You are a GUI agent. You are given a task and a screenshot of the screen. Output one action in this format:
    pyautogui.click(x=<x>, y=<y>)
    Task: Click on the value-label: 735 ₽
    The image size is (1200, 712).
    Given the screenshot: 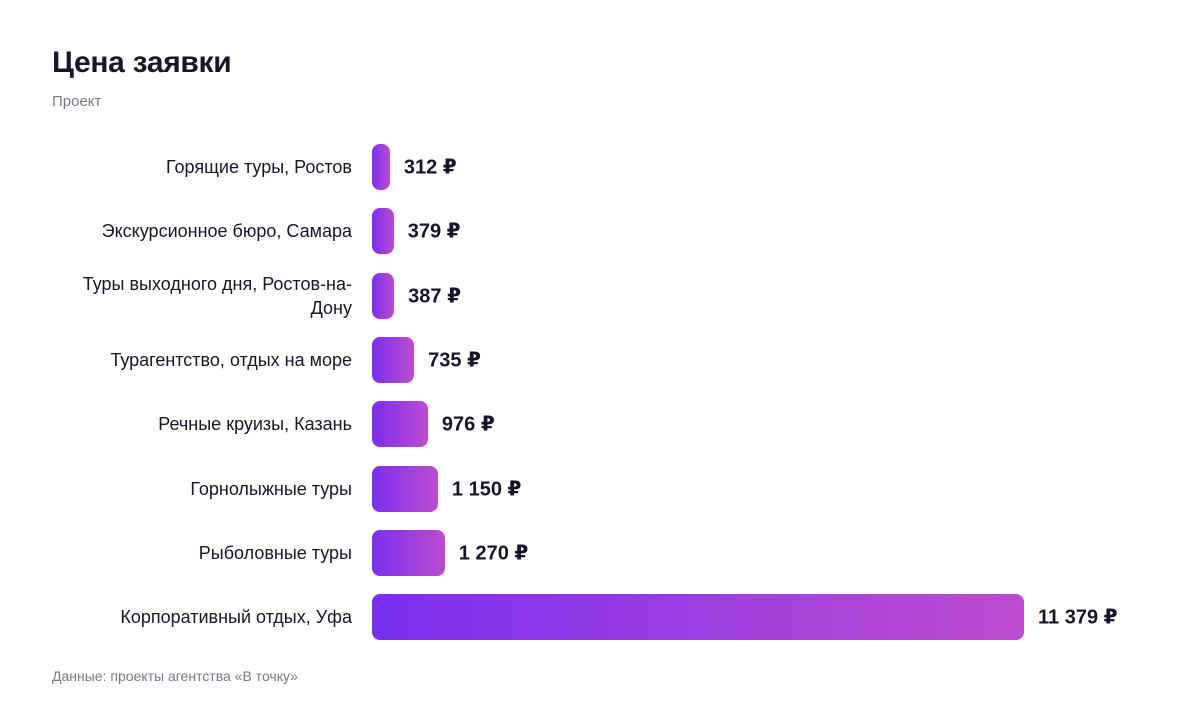 What is the action you would take?
    pyautogui.click(x=454, y=360)
    